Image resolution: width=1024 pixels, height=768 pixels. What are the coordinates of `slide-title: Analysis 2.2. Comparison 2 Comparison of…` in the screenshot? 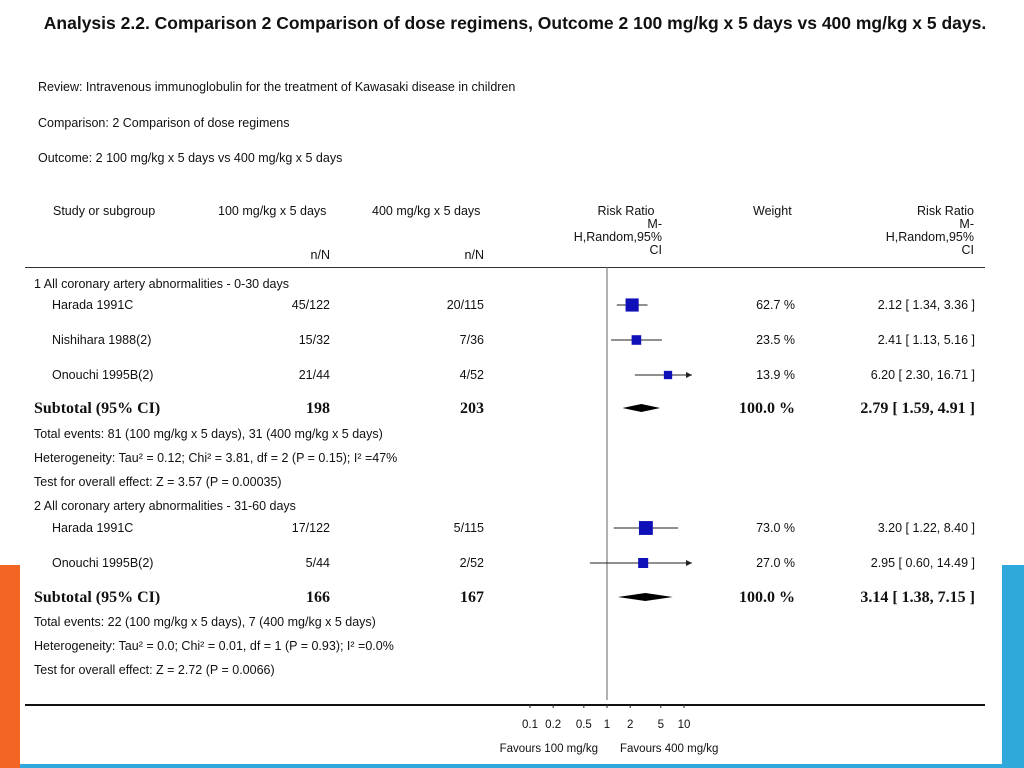 It's located at (515, 23).